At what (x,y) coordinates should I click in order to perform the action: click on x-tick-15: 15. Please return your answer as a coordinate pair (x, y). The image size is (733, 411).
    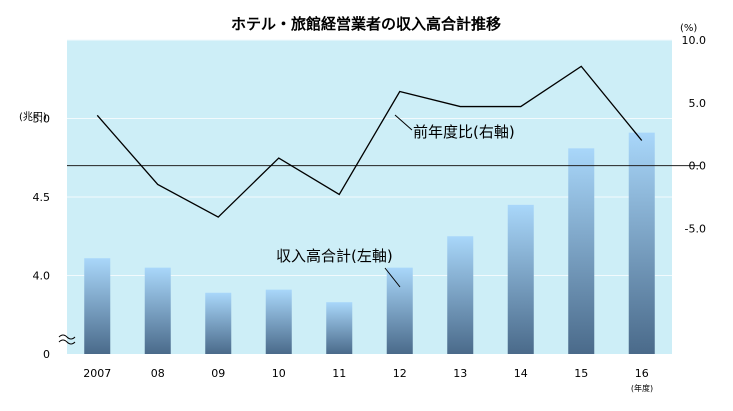
    Looking at the image, I should click on (581, 373).